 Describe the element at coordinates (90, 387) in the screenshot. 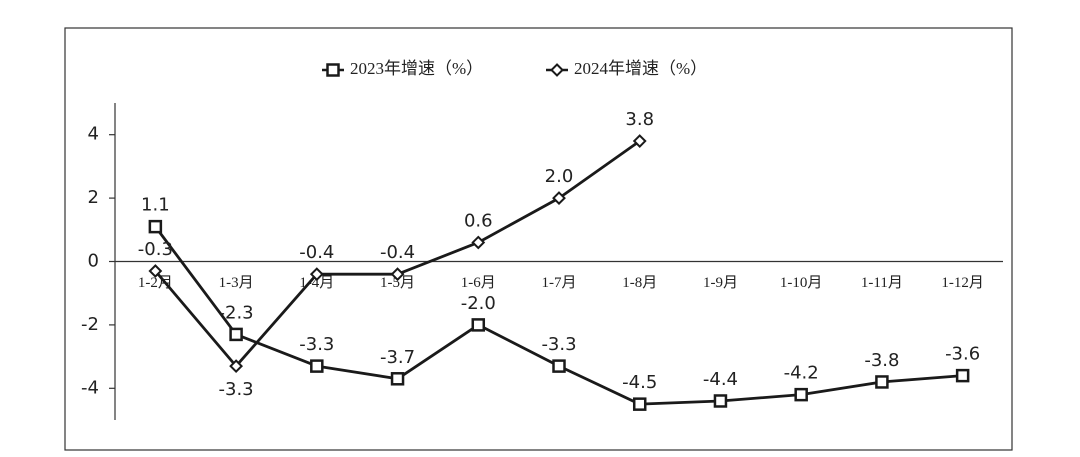

I see `y-tick-label: -4` at that location.